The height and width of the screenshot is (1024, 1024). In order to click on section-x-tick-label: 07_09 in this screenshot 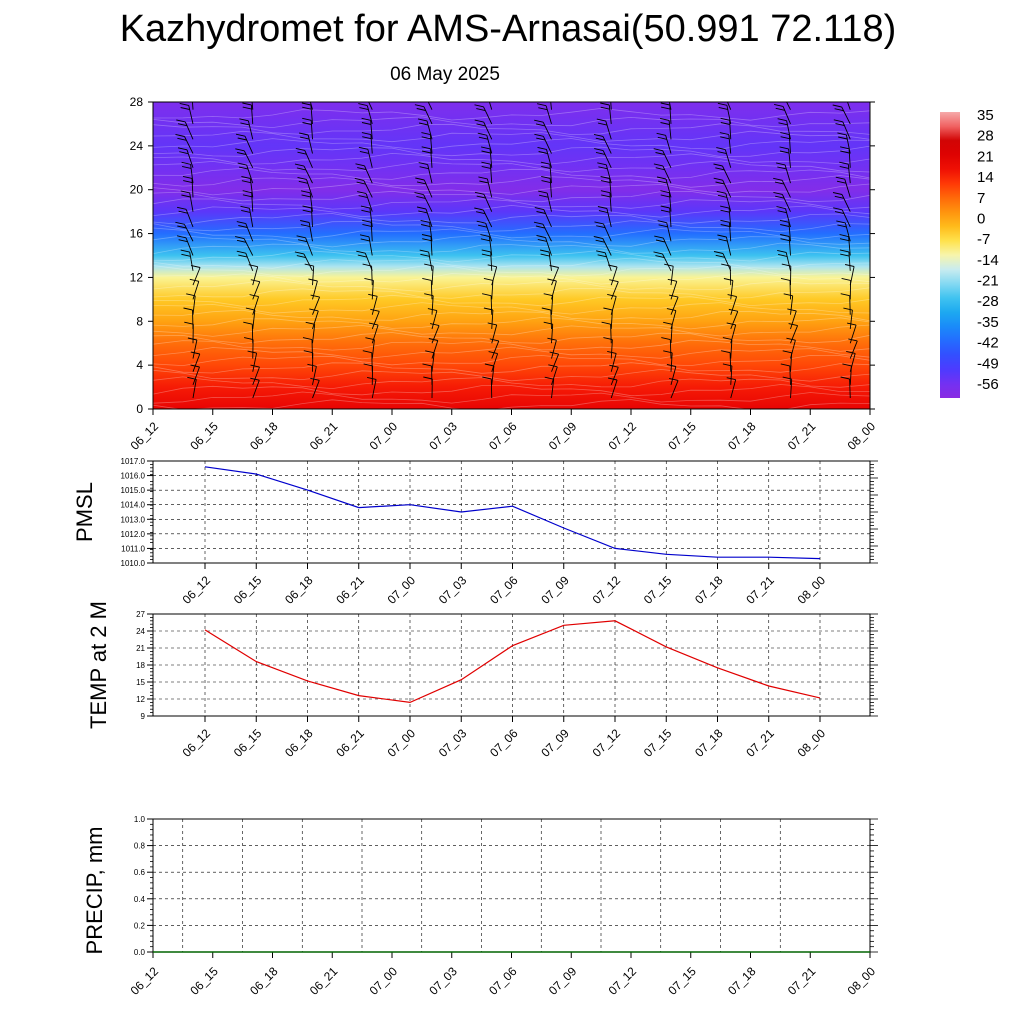, I will do `click(563, 436)`.